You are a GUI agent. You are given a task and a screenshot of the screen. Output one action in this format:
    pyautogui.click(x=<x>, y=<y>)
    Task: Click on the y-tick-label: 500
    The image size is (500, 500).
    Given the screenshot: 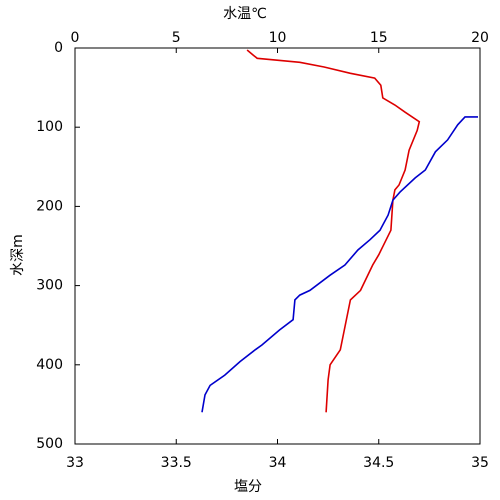 What is the action you would take?
    pyautogui.click(x=49, y=444)
    